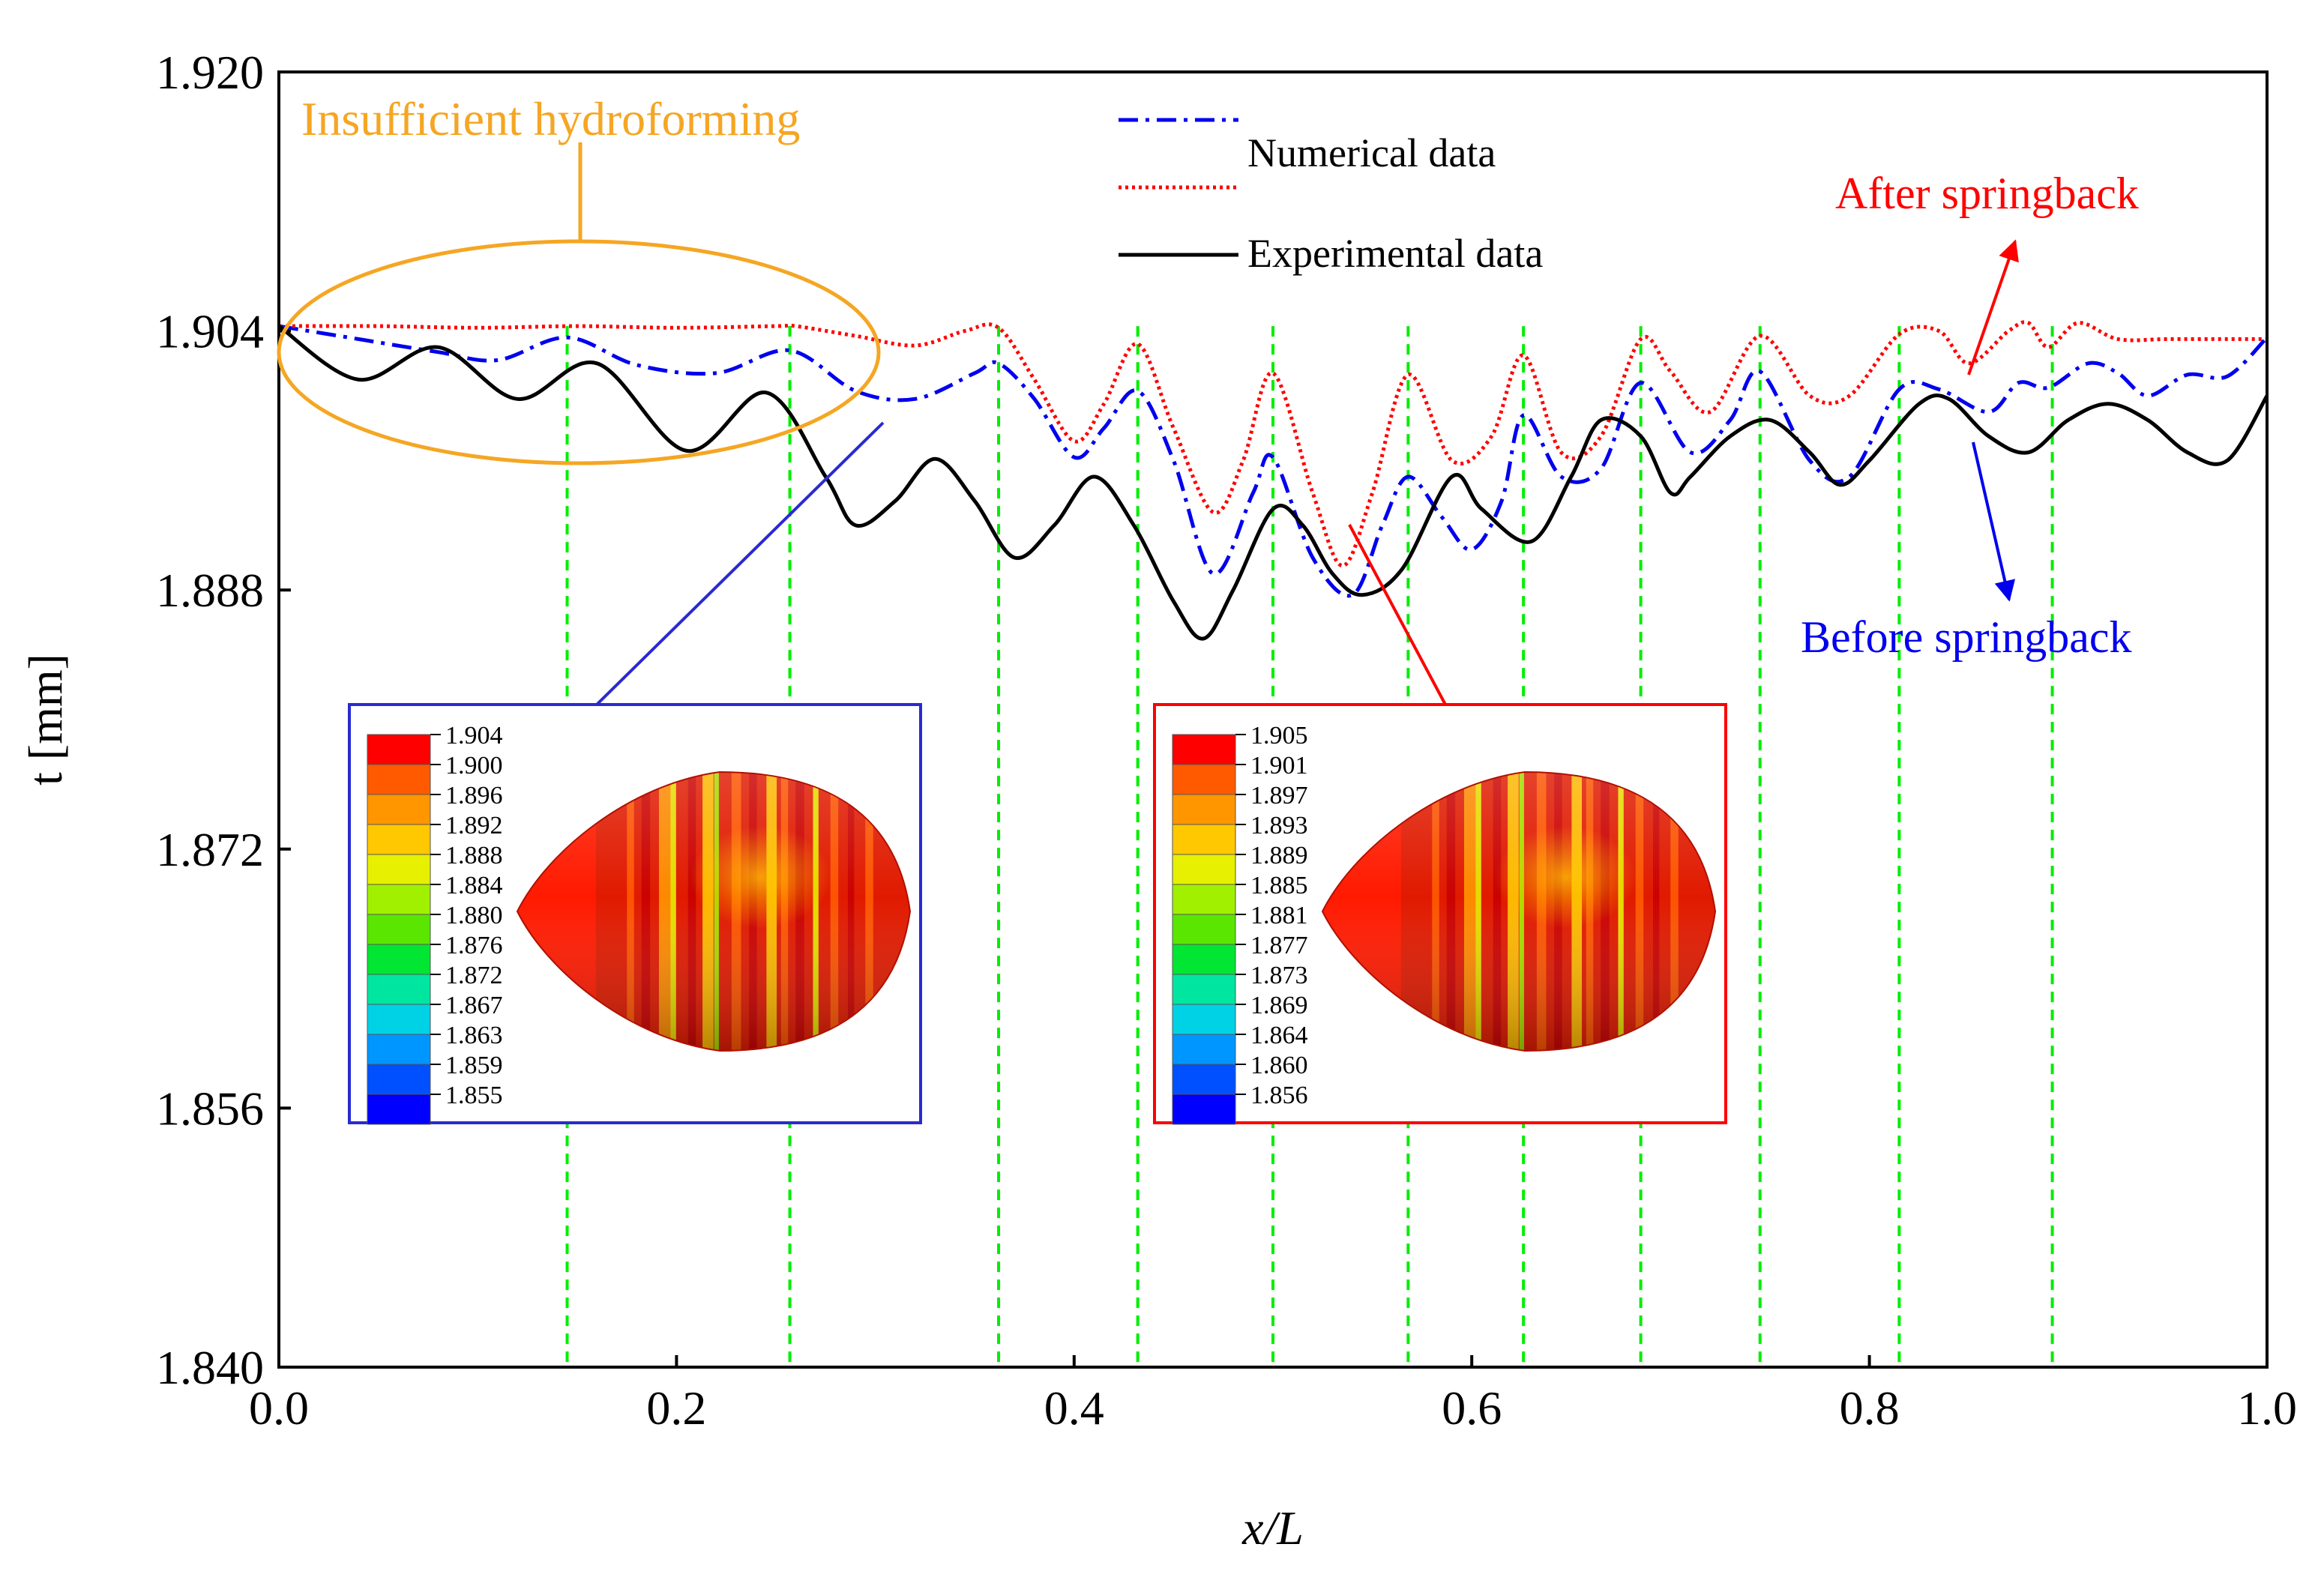  Describe the element at coordinates (474, 885) in the screenshot. I see `colorbar-level-label: 1.884` at that location.